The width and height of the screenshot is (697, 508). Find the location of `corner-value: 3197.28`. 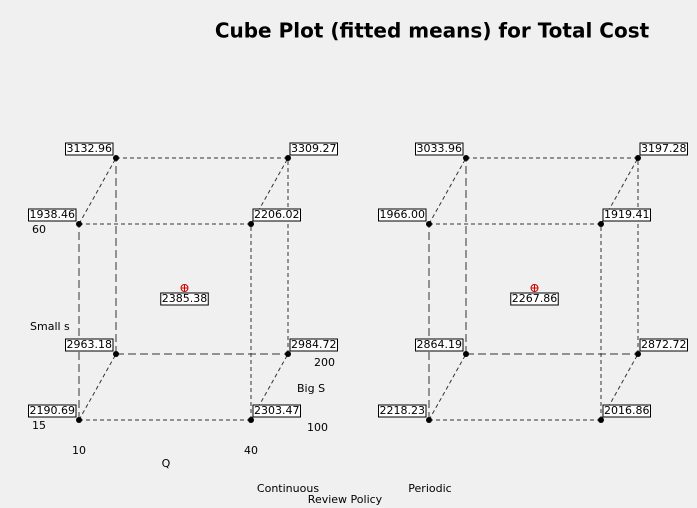

corner-value: 3197.28 is located at coordinates (664, 148).